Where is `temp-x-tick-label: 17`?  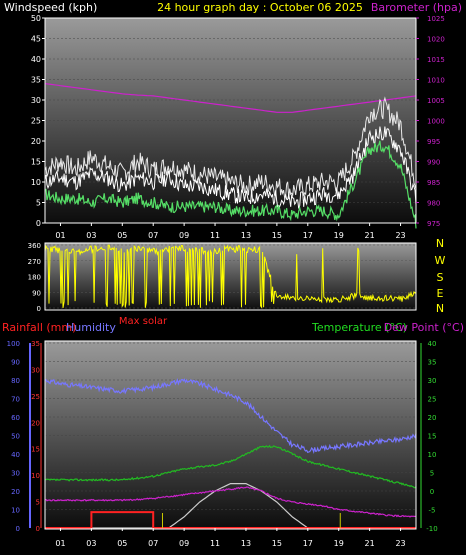 temp-x-tick-label: 17 is located at coordinates (308, 543).